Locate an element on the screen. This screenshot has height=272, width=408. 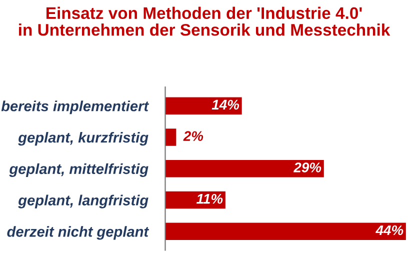
data-label: 2% is located at coordinates (193, 136).